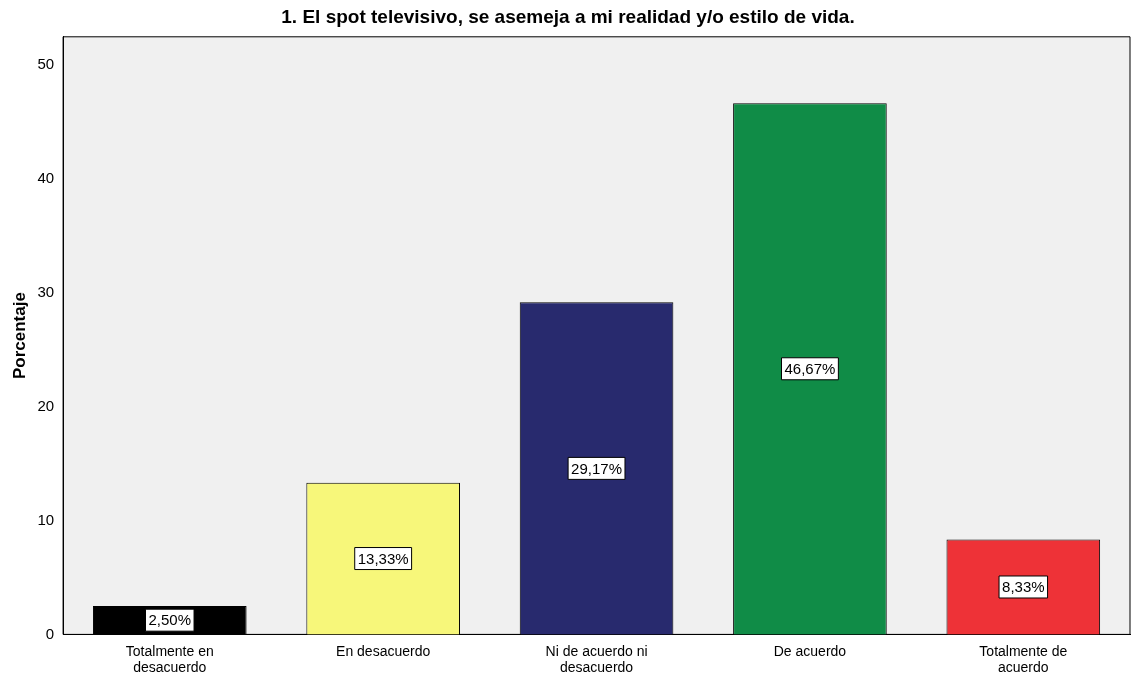  What do you see at coordinates (46, 178) in the screenshot?
I see `y-tick-label: 40` at bounding box center [46, 178].